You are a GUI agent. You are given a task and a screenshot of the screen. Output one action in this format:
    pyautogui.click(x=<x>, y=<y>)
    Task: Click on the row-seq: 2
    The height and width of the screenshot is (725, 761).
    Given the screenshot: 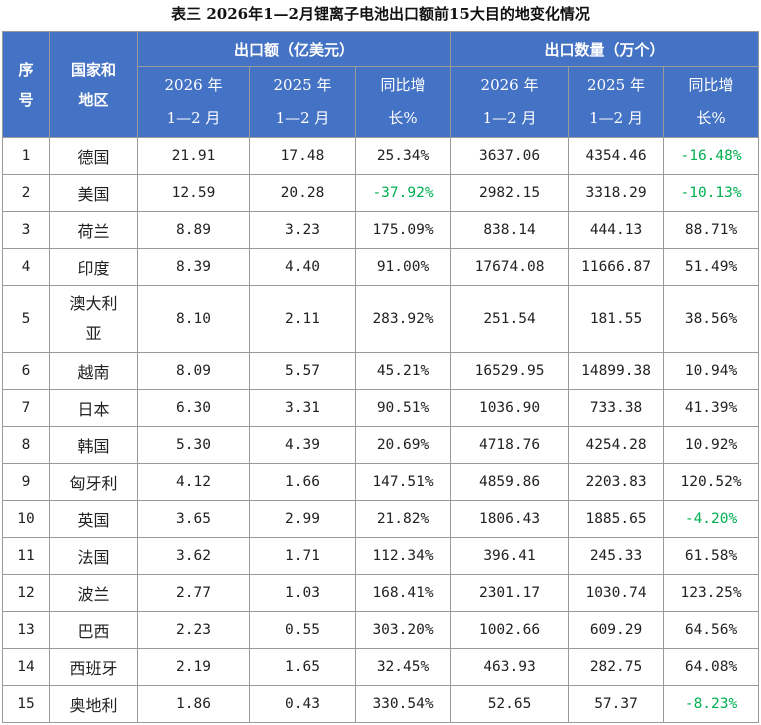 What is the action you would take?
    pyautogui.click(x=26, y=193)
    